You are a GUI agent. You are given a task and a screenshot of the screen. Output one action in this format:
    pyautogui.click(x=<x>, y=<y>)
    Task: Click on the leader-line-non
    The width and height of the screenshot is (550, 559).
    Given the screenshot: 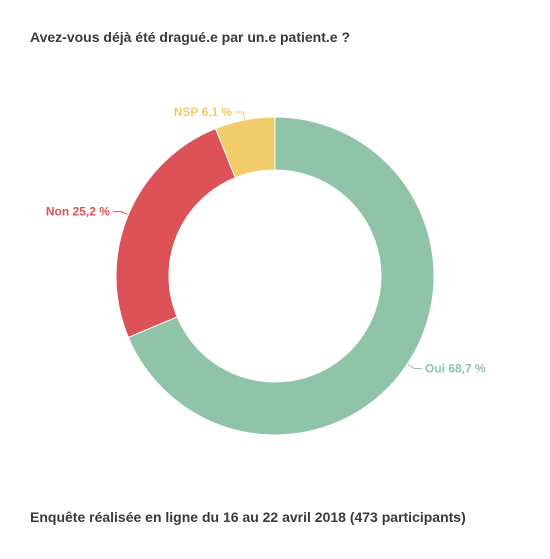 What is the action you would take?
    pyautogui.click(x=120, y=213)
    